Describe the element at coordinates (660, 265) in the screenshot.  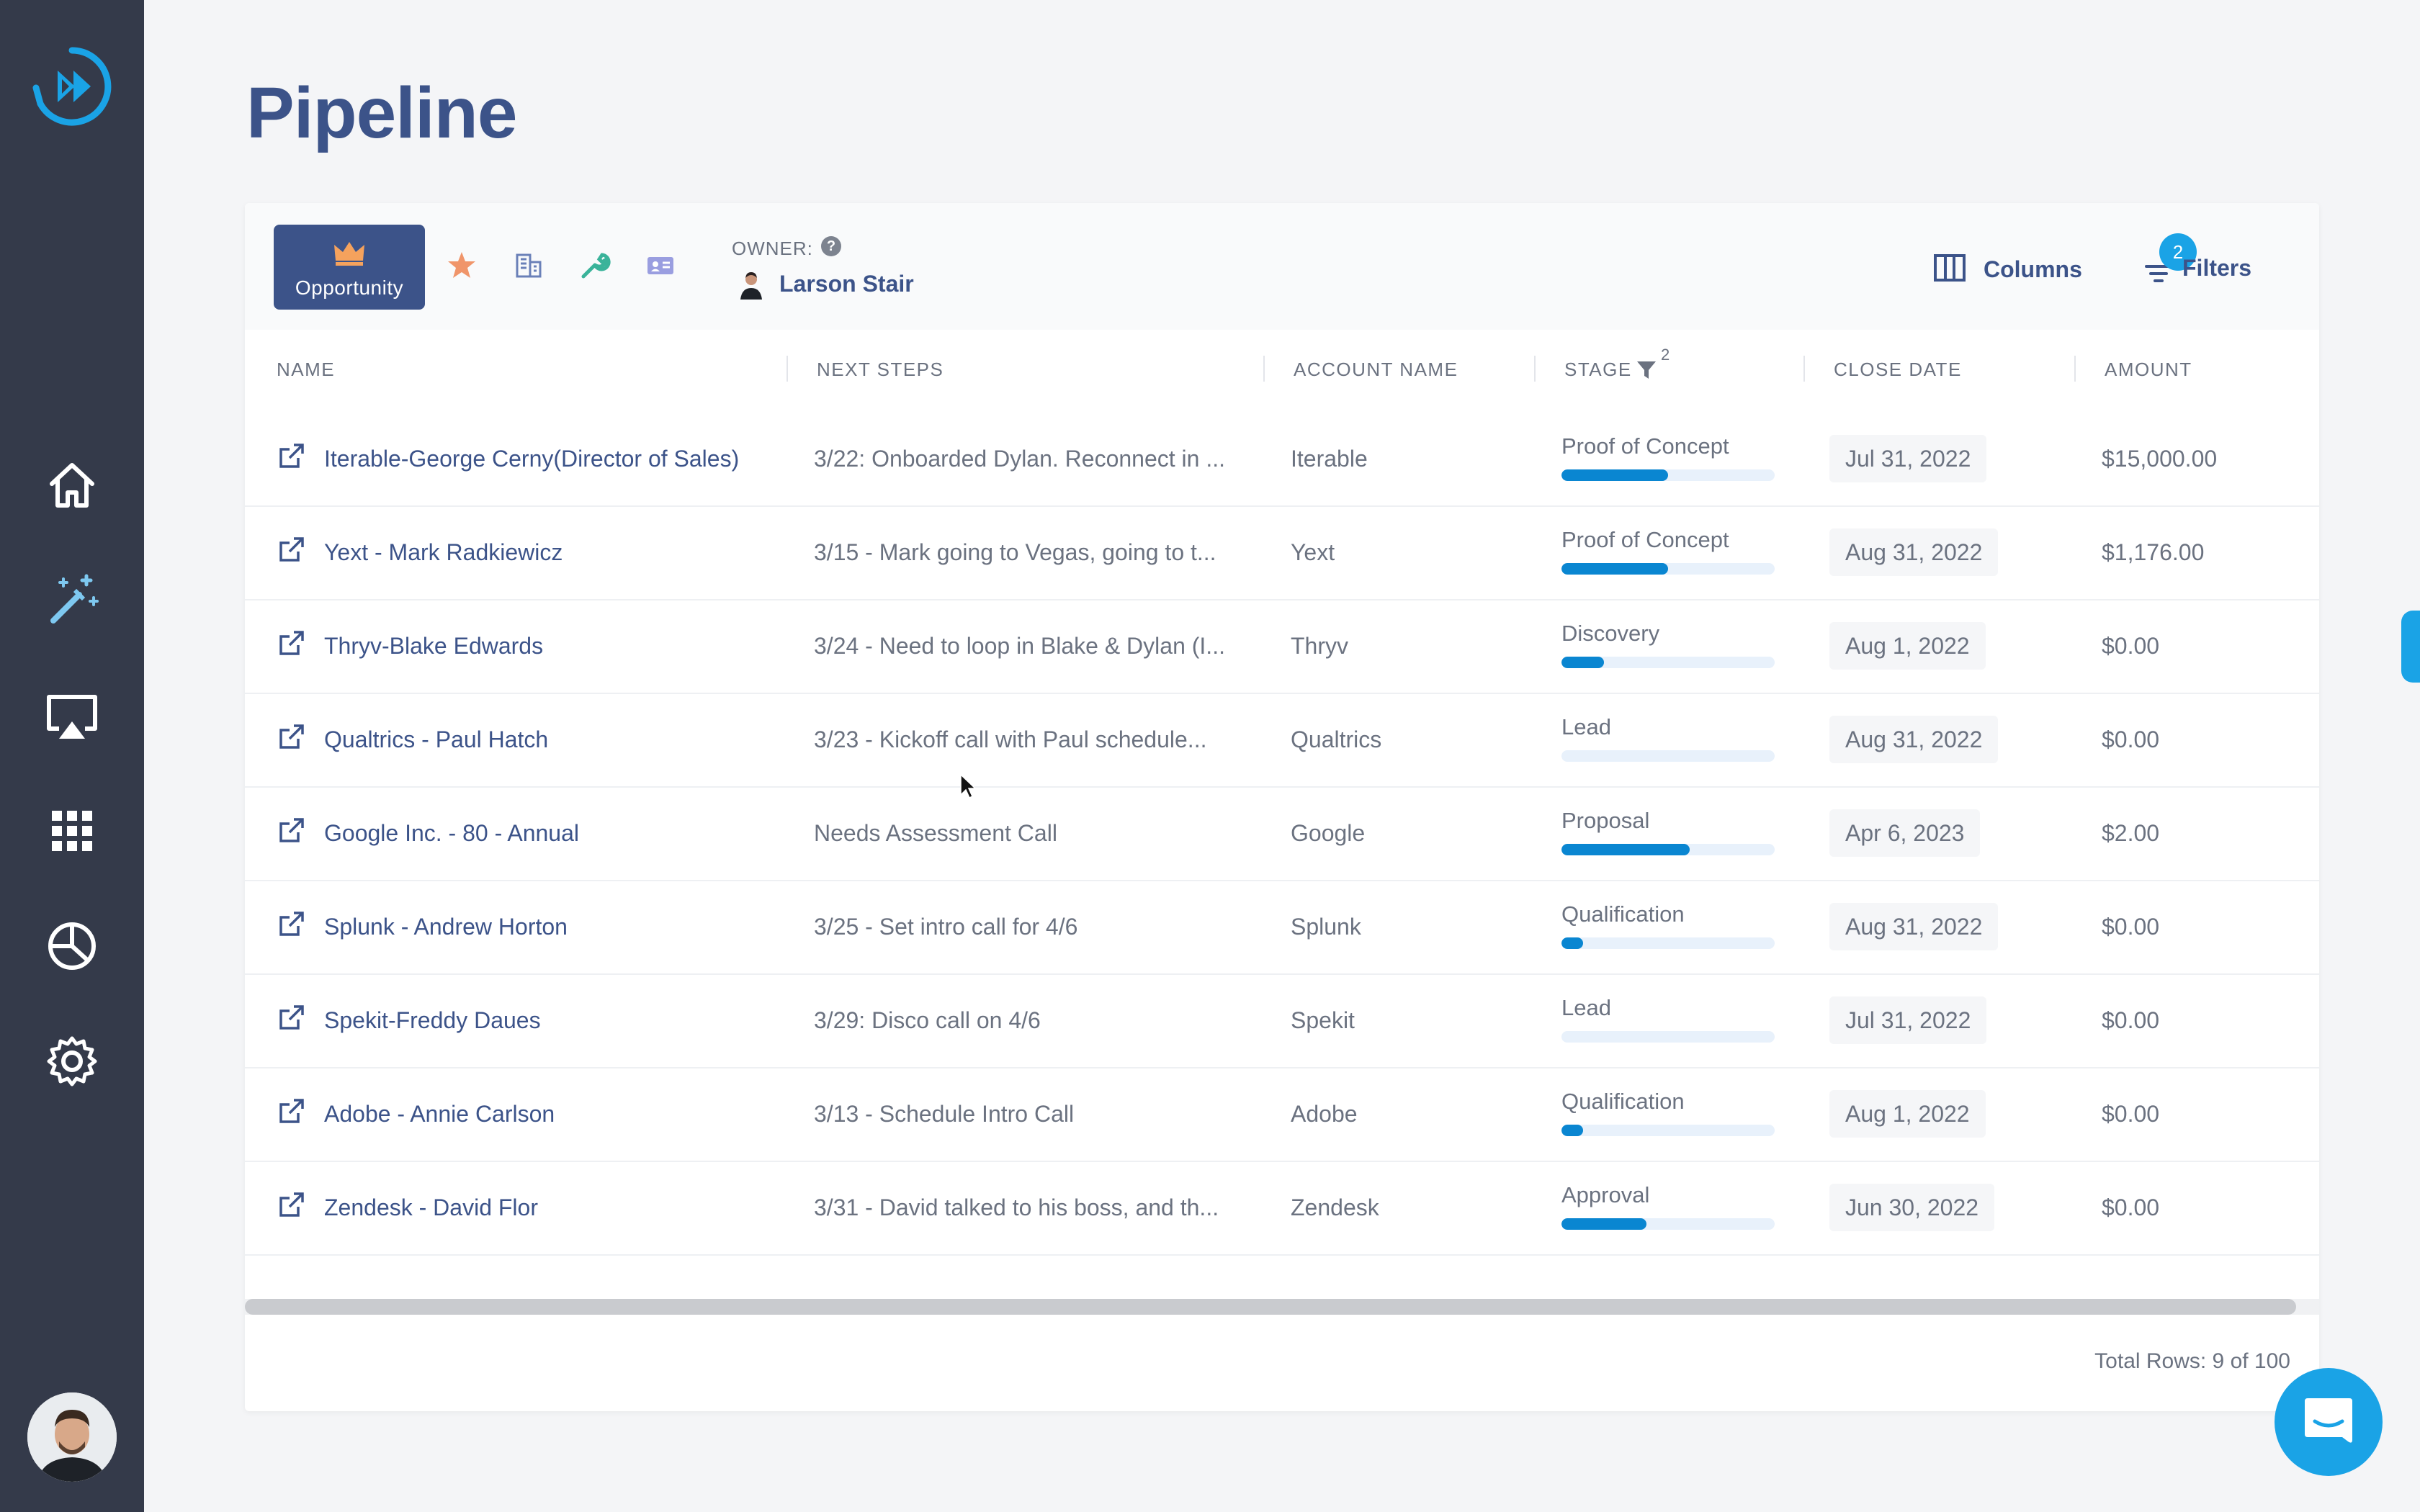
I see `contact-card-icon` at that location.